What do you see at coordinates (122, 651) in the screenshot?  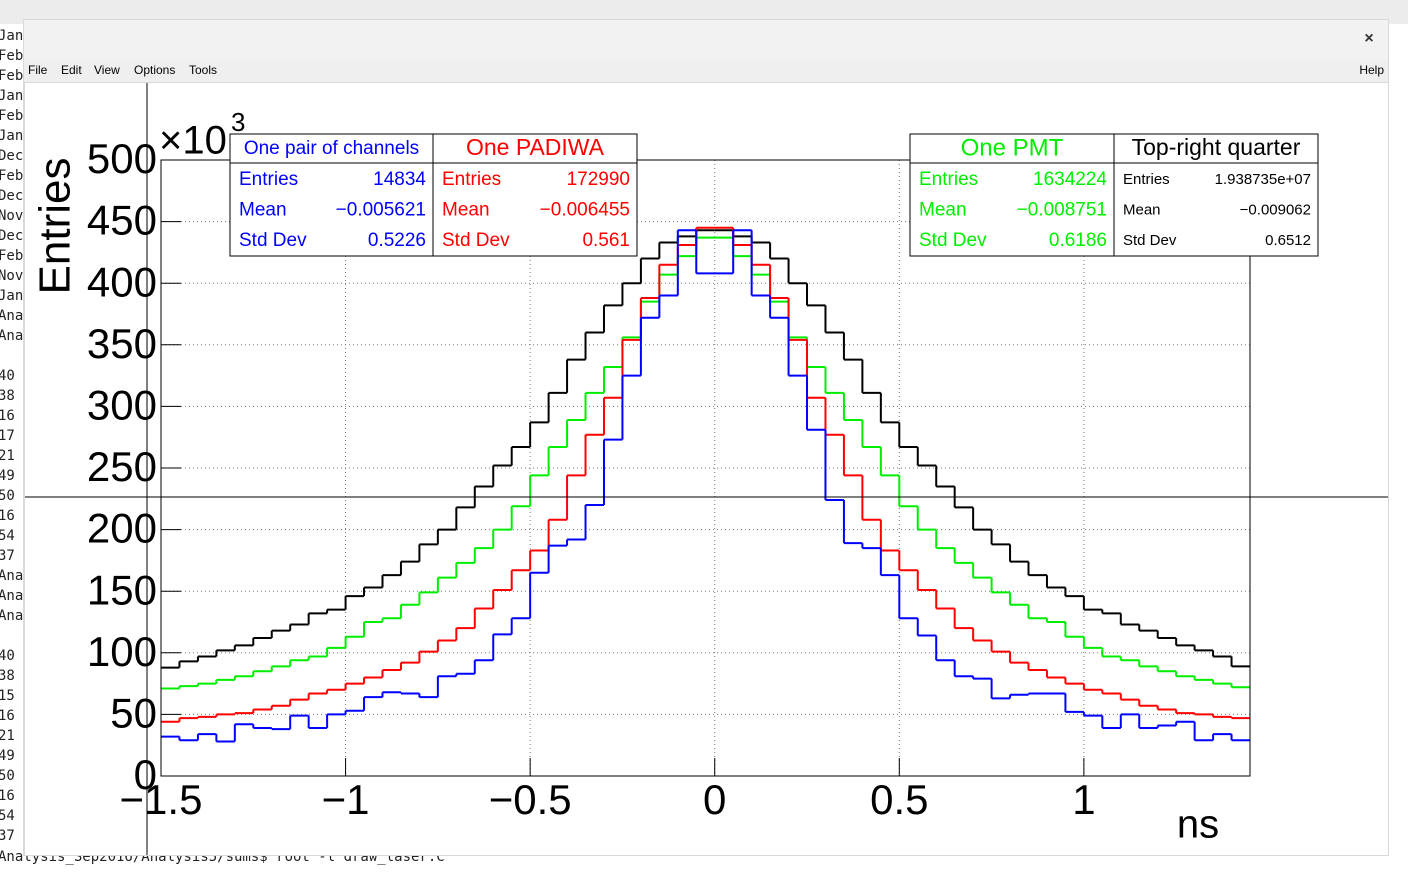 I see `y-tick-label: 100` at bounding box center [122, 651].